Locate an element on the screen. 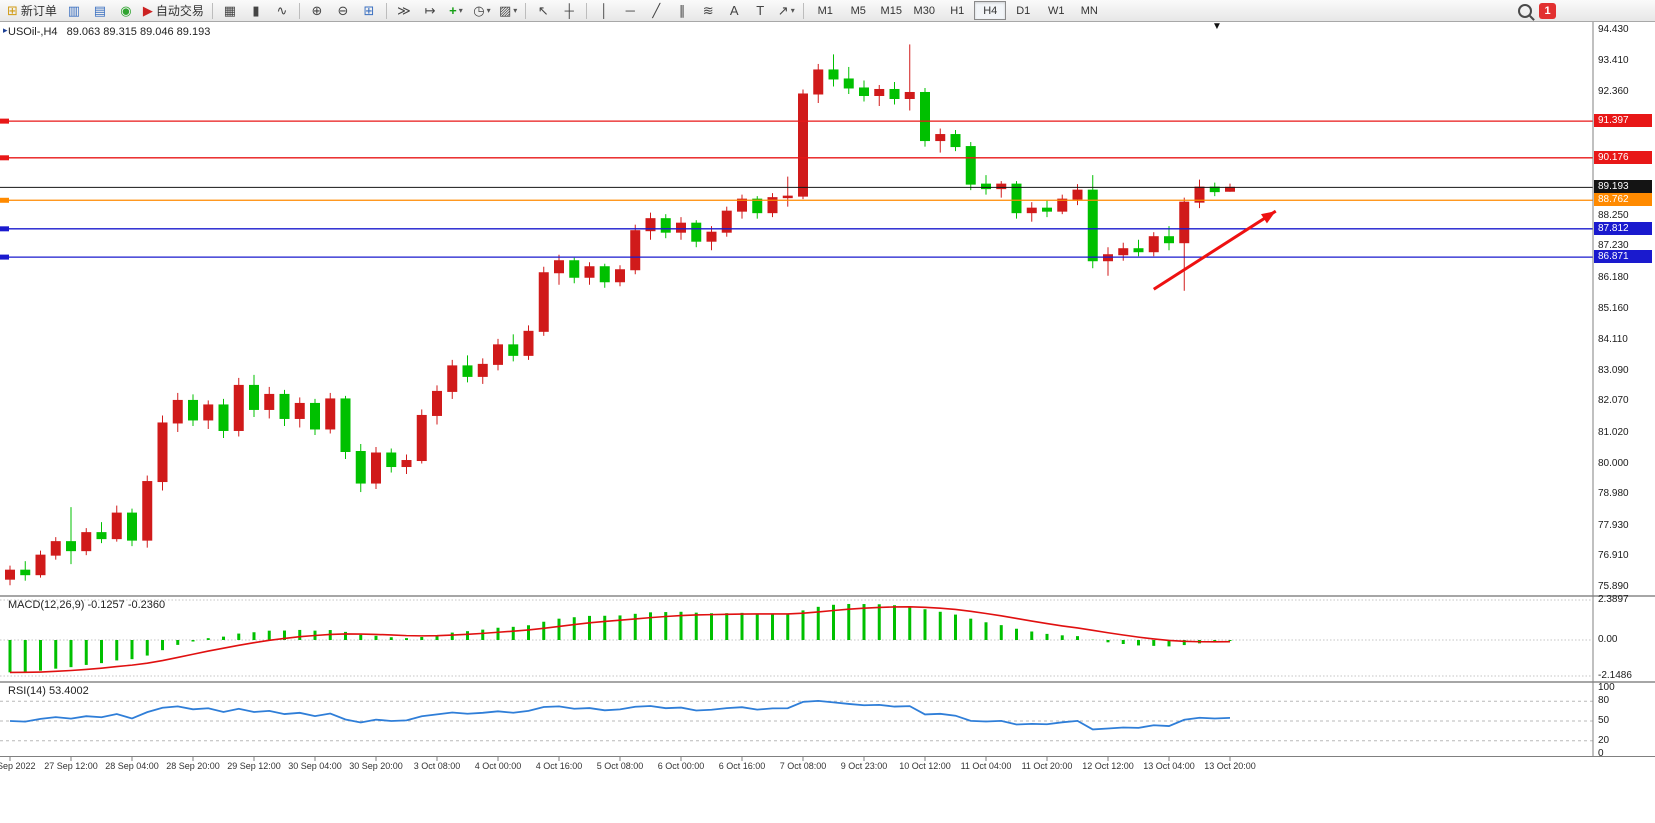  zoom-out-icon: ⊖ is located at coordinates (343, 10).